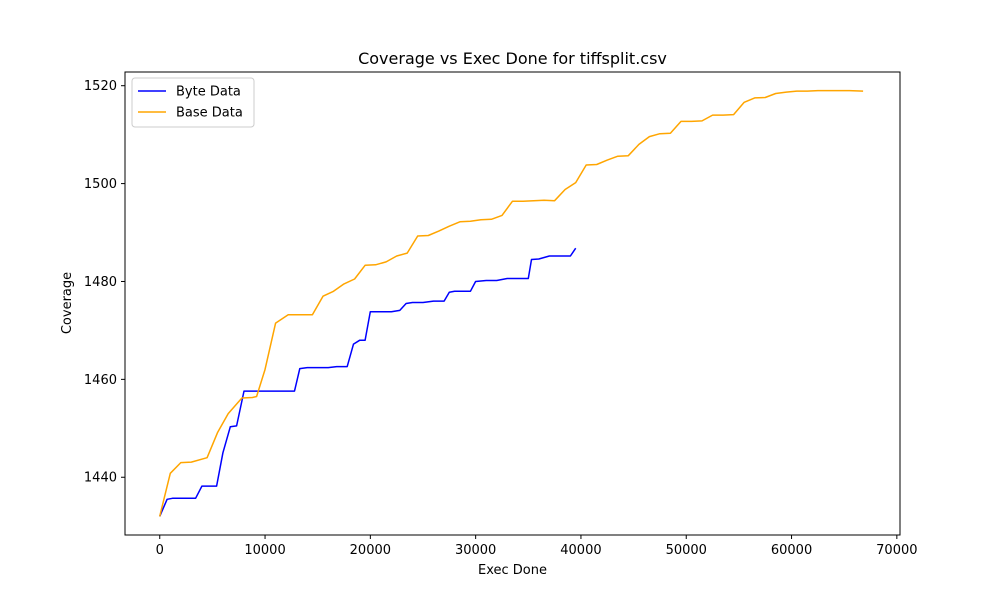  Describe the element at coordinates (209, 113) in the screenshot. I see `legend-label-2: Base Data` at that location.